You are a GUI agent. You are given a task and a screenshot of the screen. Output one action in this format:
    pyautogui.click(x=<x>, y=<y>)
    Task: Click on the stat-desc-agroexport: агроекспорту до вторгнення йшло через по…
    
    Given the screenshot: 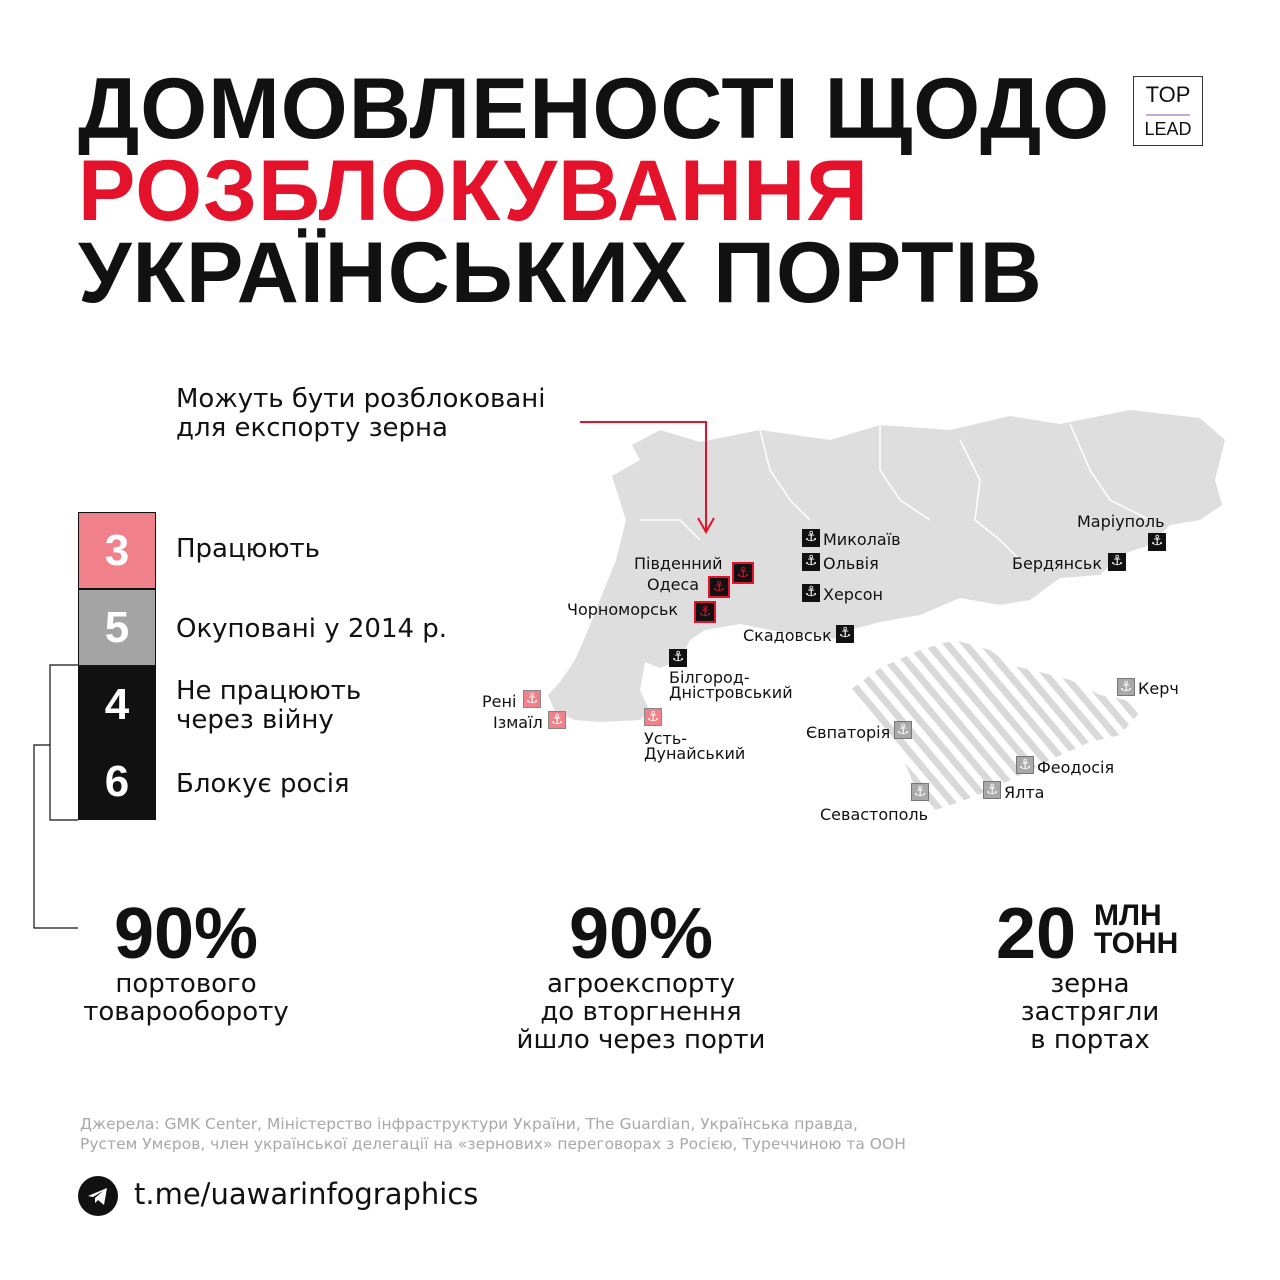 What is the action you would take?
    pyautogui.click(x=641, y=1012)
    